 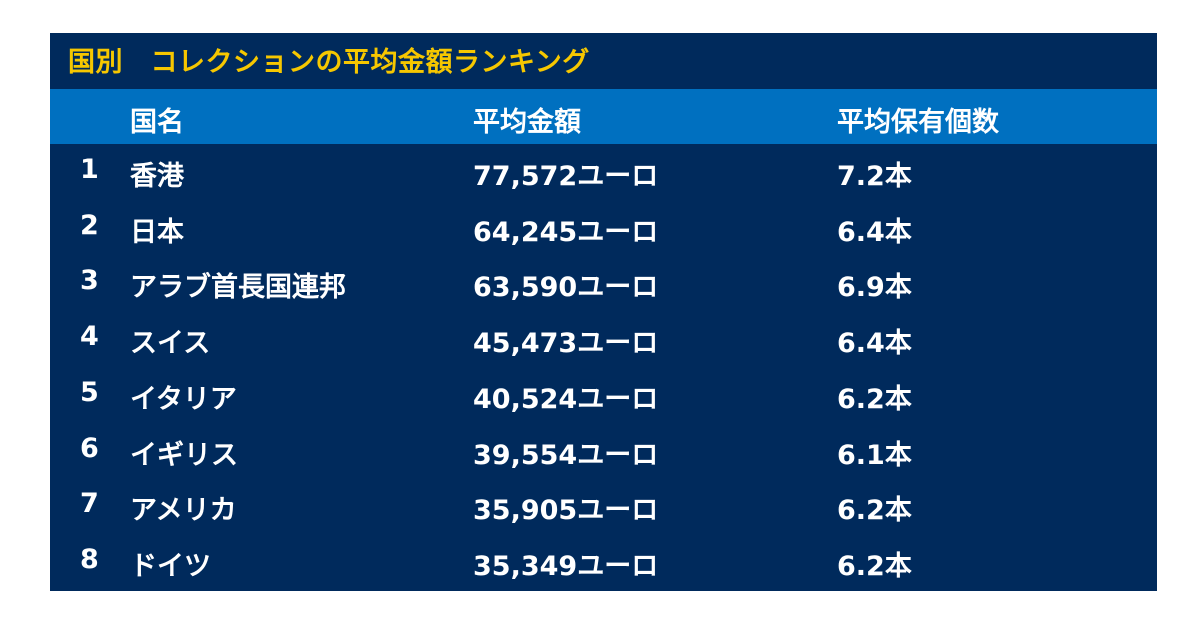 I want to click on country-cell: 日本, so click(x=157, y=232).